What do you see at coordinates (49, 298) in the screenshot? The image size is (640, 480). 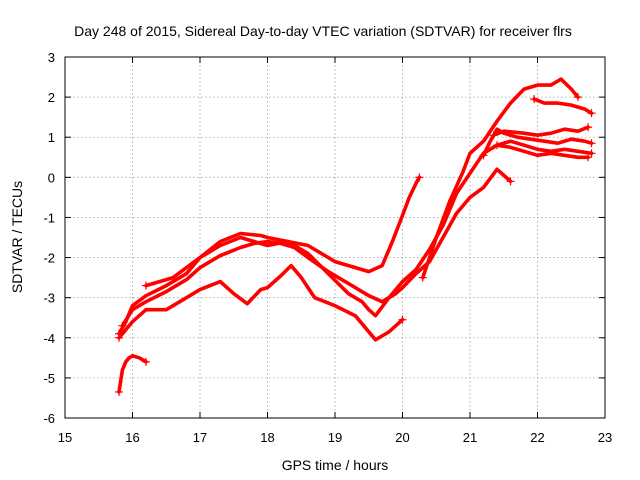 I see `y-tick-label: -3` at bounding box center [49, 298].